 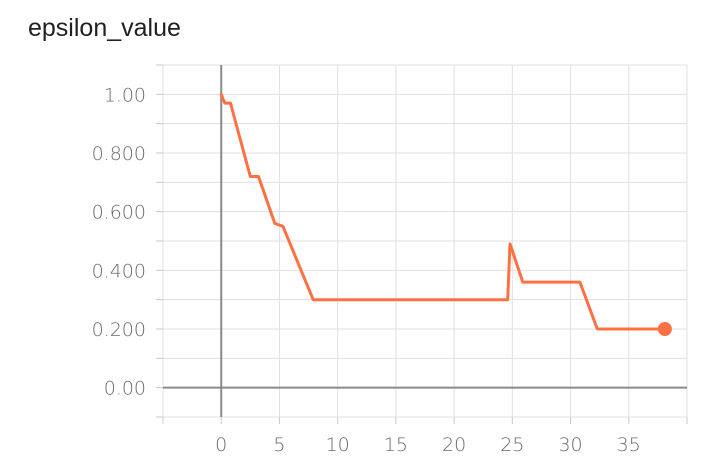 I want to click on x-tick-label: 15, so click(x=396, y=445).